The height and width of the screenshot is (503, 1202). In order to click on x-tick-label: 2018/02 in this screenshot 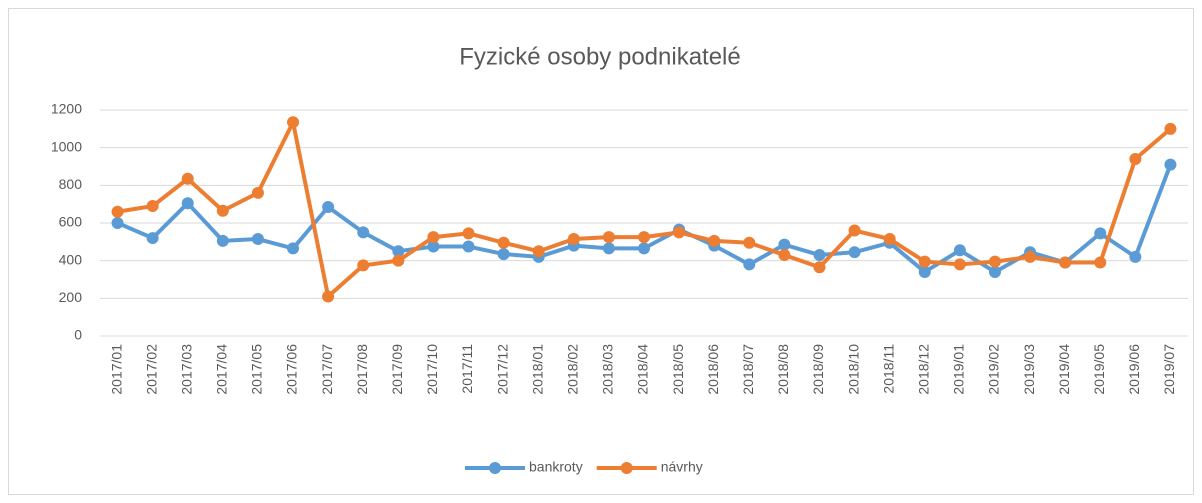, I will do `click(573, 369)`.